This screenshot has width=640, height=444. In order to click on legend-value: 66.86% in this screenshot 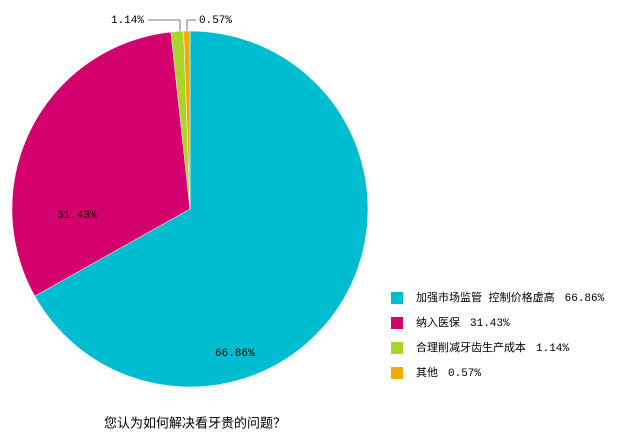, I will do `click(585, 299)`.